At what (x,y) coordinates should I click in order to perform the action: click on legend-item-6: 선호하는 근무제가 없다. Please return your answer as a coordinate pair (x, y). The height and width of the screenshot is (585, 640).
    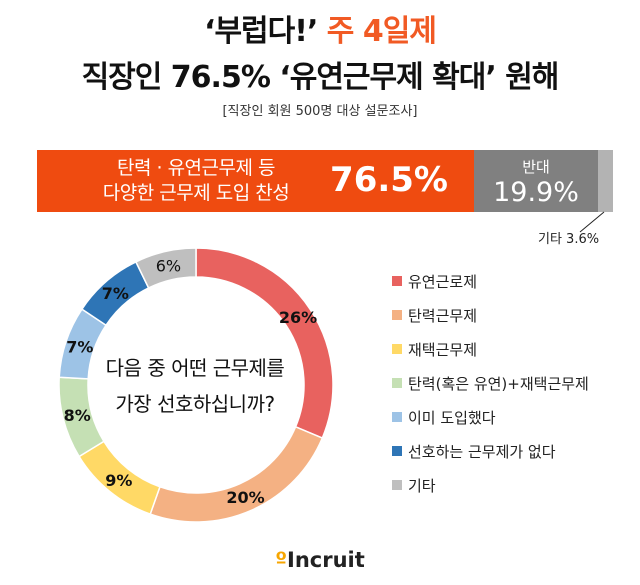
    Looking at the image, I should click on (490, 451).